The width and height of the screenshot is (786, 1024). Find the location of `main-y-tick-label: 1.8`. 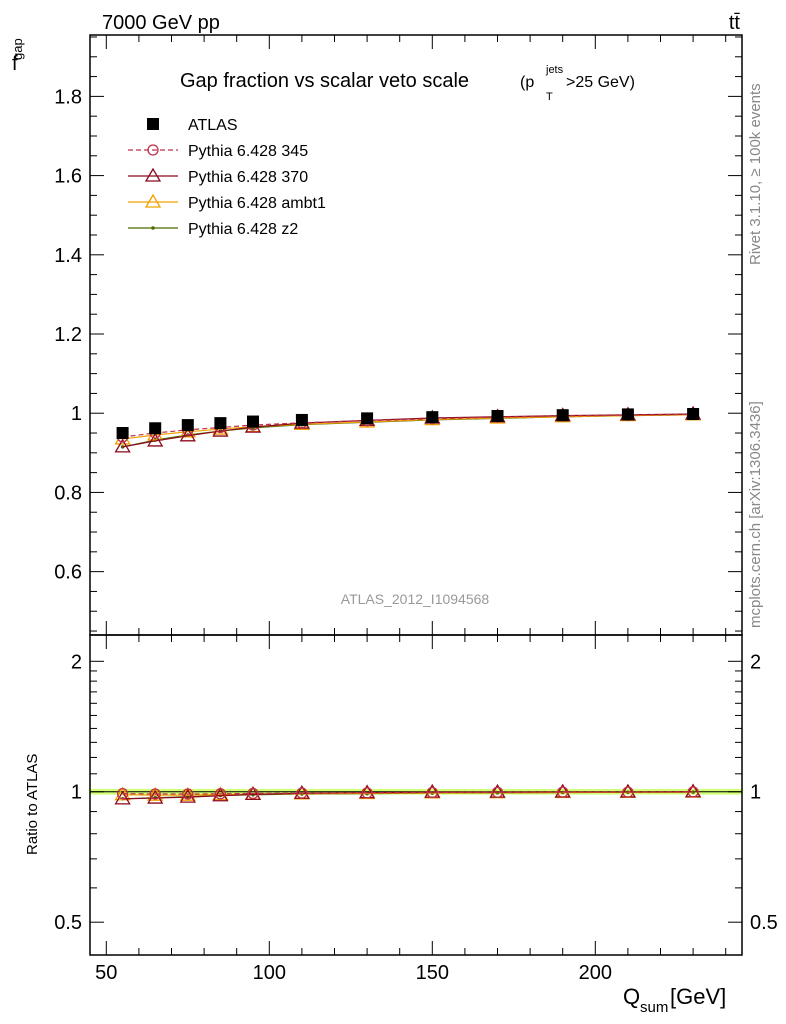

main-y-tick-label: 1.8 is located at coordinates (68, 97).